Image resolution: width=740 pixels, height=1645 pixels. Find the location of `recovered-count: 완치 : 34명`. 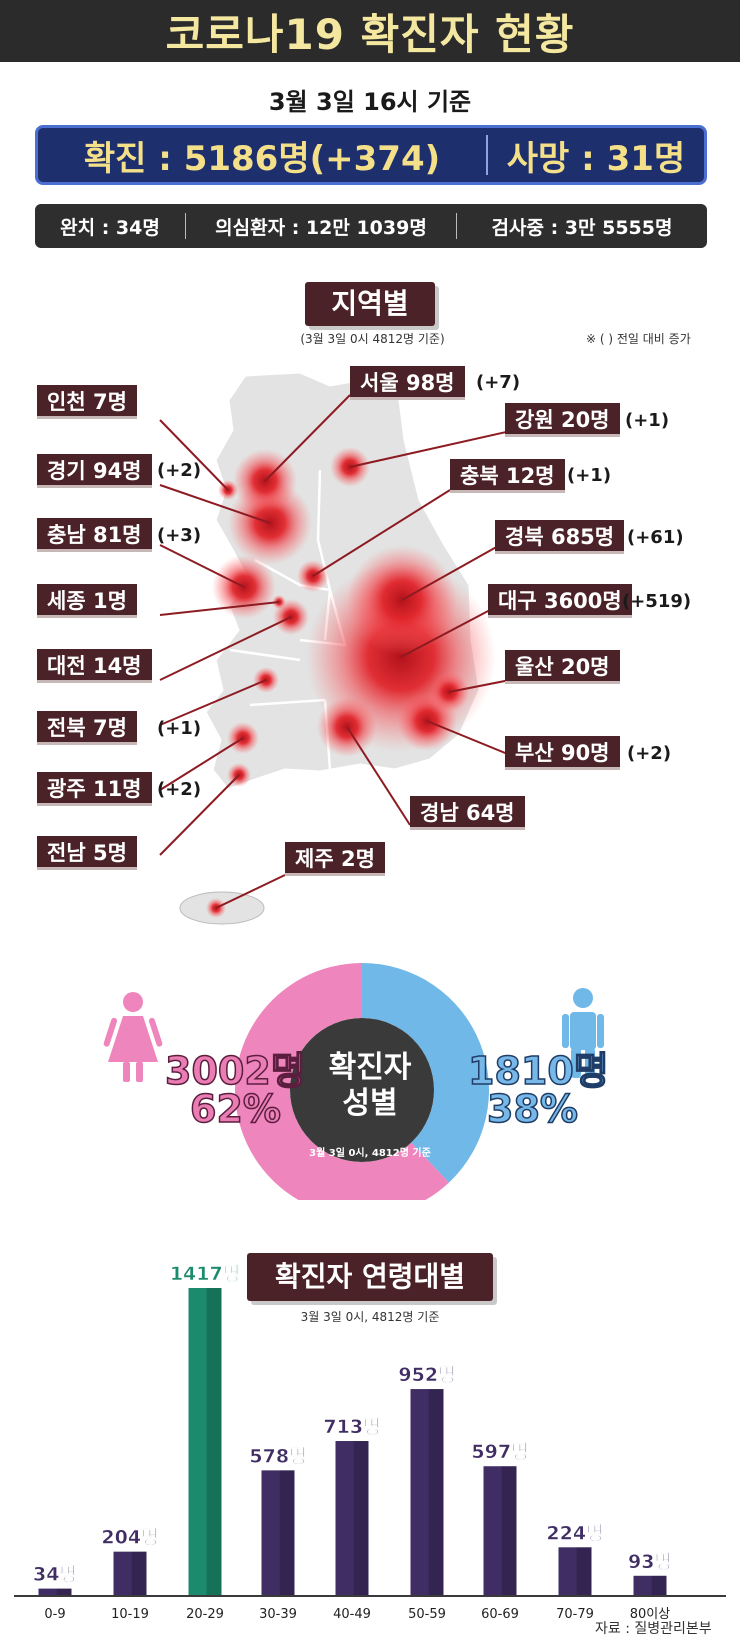

recovered-count: 완치 : 34명 is located at coordinates (110, 227).